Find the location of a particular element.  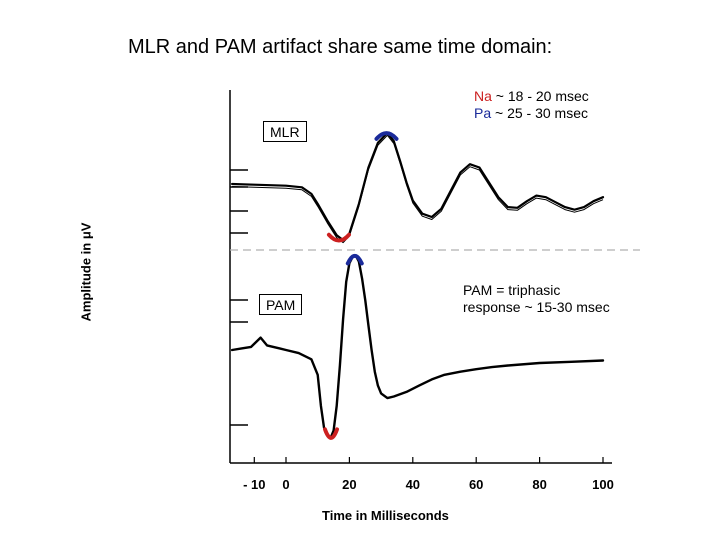

x-tick-label-3: 40 is located at coordinates (413, 484).